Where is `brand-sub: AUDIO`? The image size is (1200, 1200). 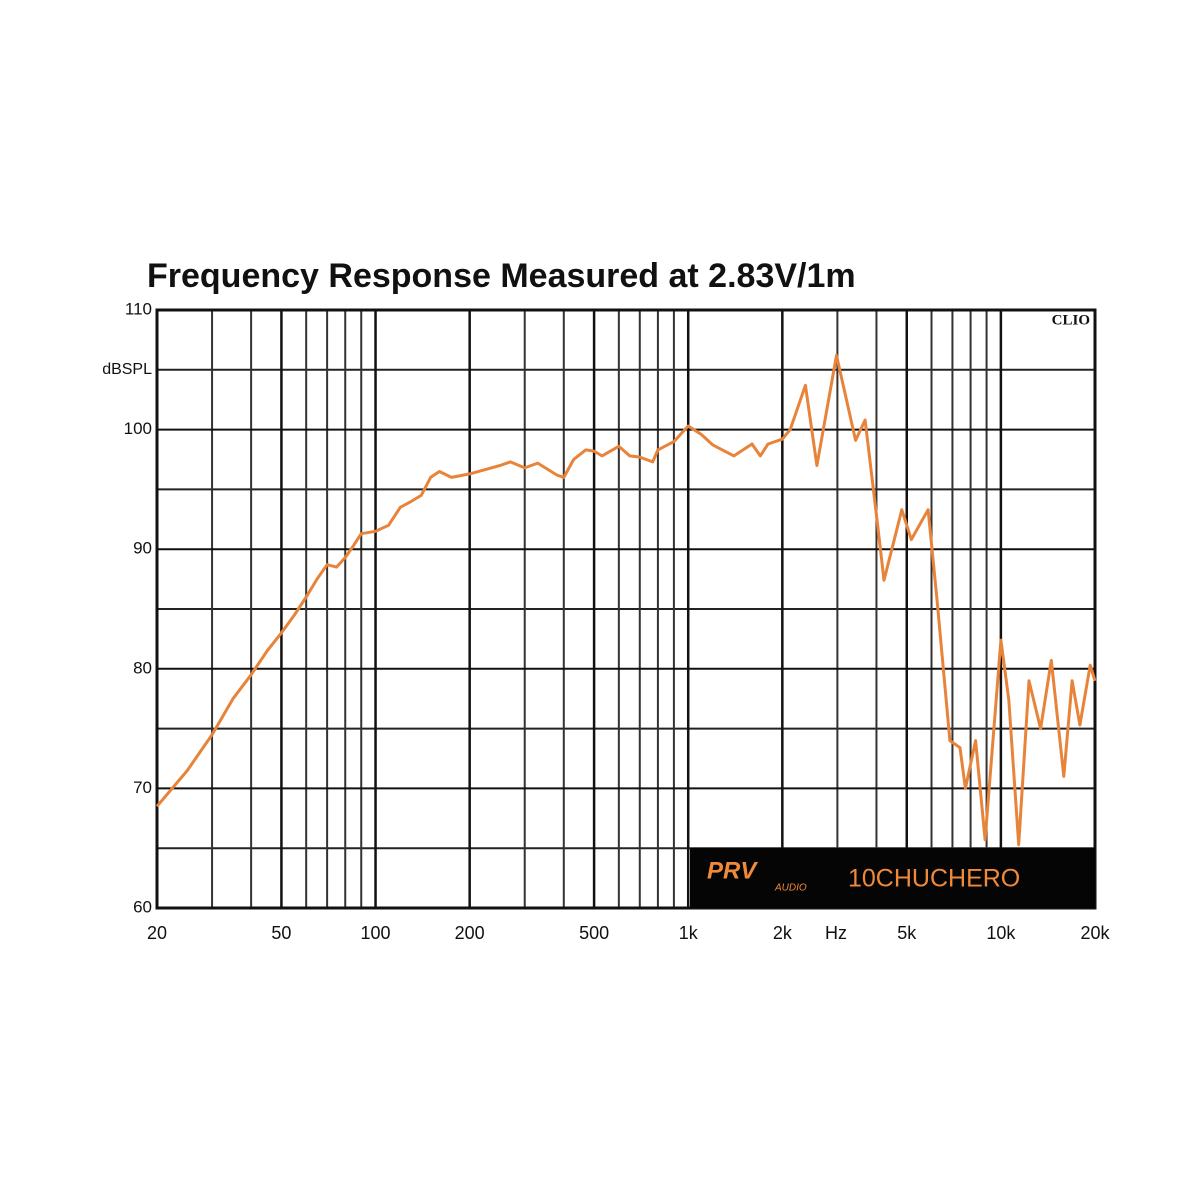 brand-sub: AUDIO is located at coordinates (790, 888).